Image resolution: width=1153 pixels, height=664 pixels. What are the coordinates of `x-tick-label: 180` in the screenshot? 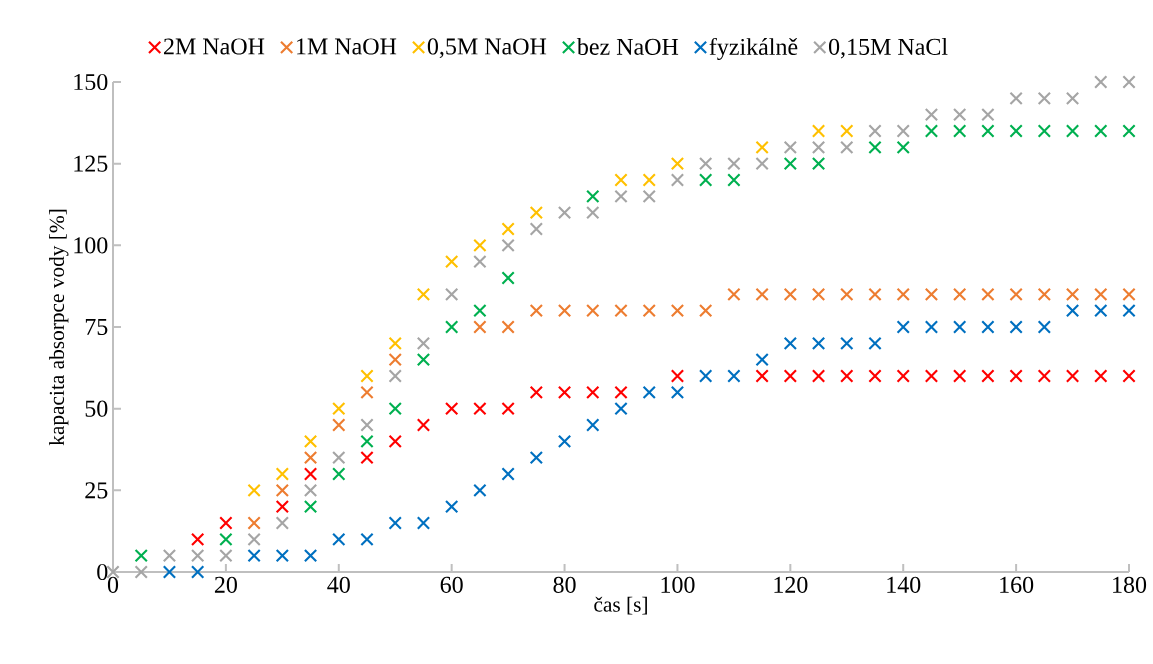 It's located at (1130, 584).